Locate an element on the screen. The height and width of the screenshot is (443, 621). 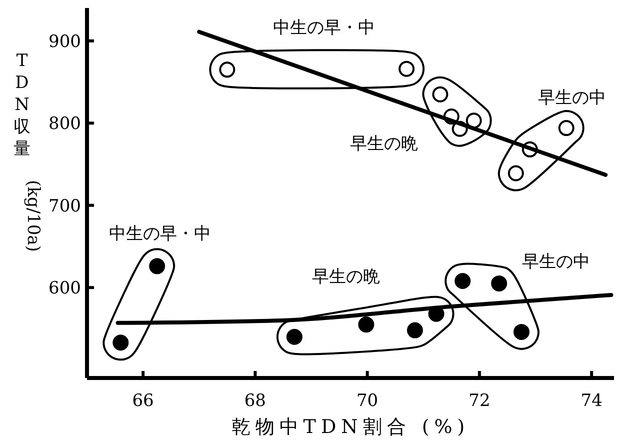
x-tick-label: 74 is located at coordinates (591, 401).